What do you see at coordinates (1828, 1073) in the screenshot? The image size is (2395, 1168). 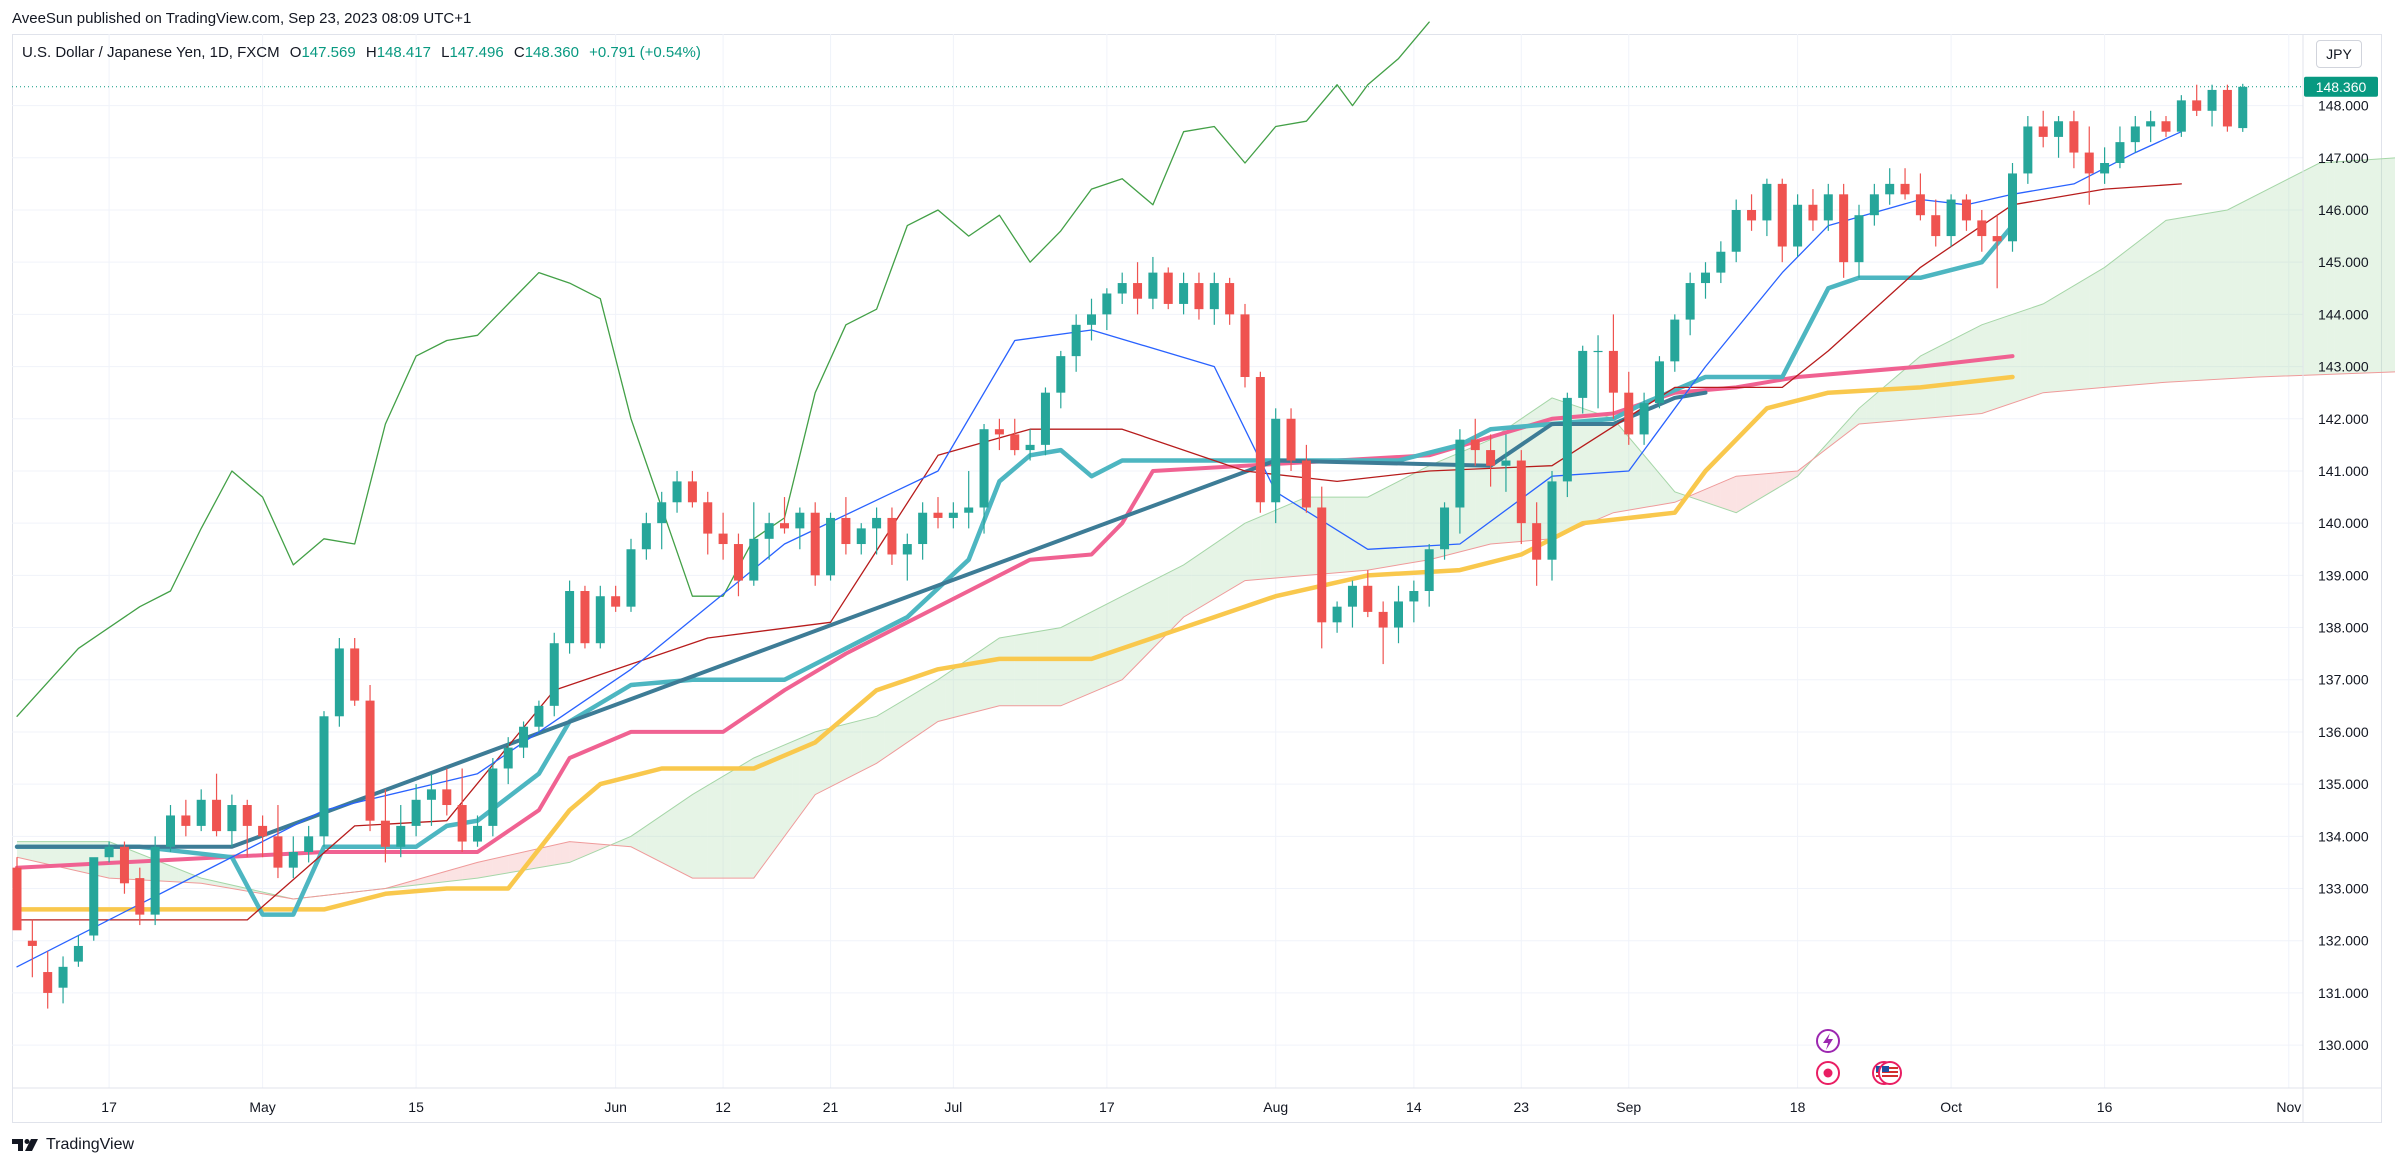 I see `record-event-icon` at bounding box center [1828, 1073].